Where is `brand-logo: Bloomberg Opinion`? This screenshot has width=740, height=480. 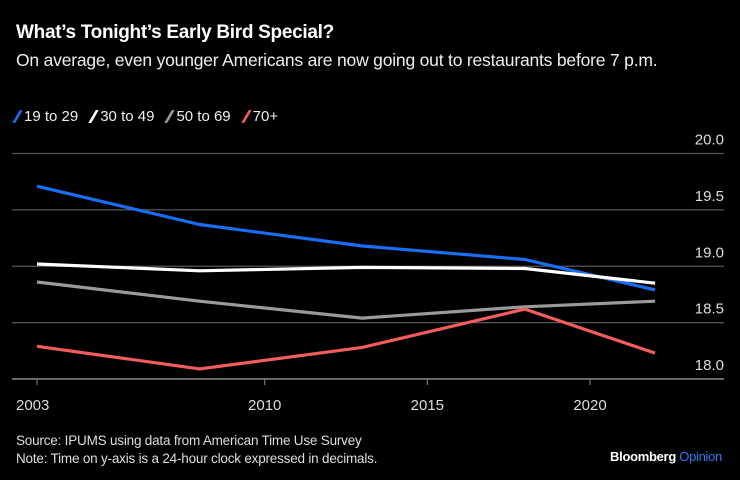 brand-logo: Bloomberg Opinion is located at coordinates (666, 456).